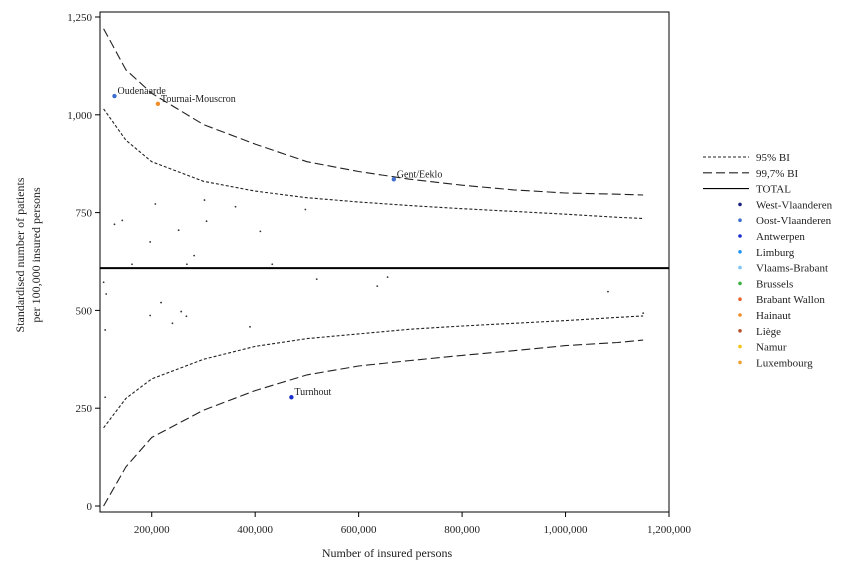 Image resolution: width=864 pixels, height=576 pixels. Describe the element at coordinates (84, 409) in the screenshot. I see `y-tick-label: 250` at that location.